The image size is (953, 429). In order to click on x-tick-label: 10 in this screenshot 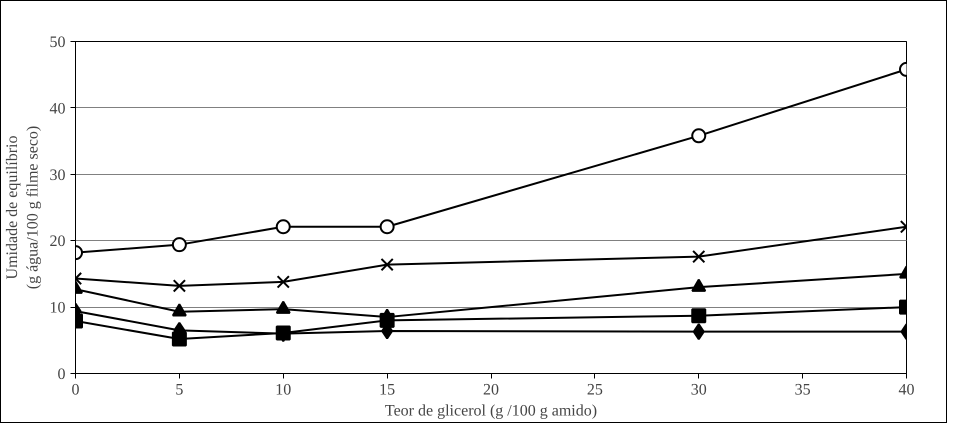, I will do `click(283, 390)`.